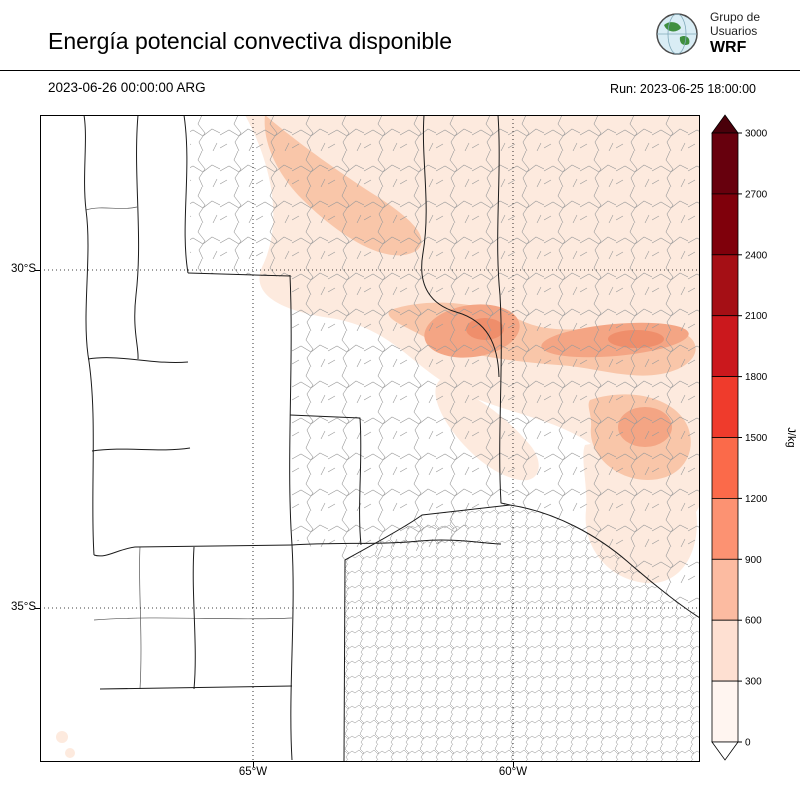 The image size is (800, 800). Describe the element at coordinates (522, 633) in the screenshot. I see `mesh-buenosaires-region` at that location.